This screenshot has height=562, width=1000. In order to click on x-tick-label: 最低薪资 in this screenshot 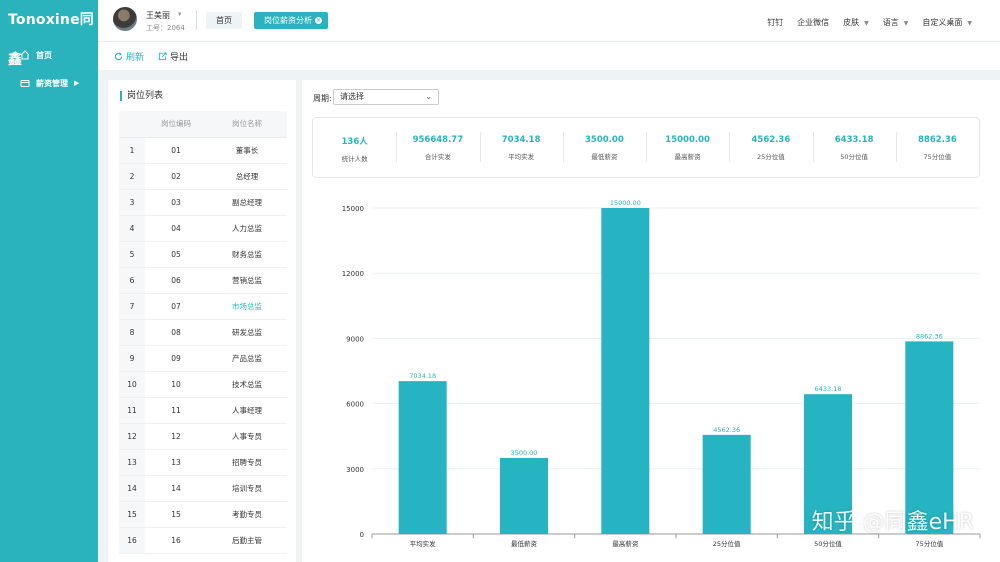, I will do `click(524, 543)`.